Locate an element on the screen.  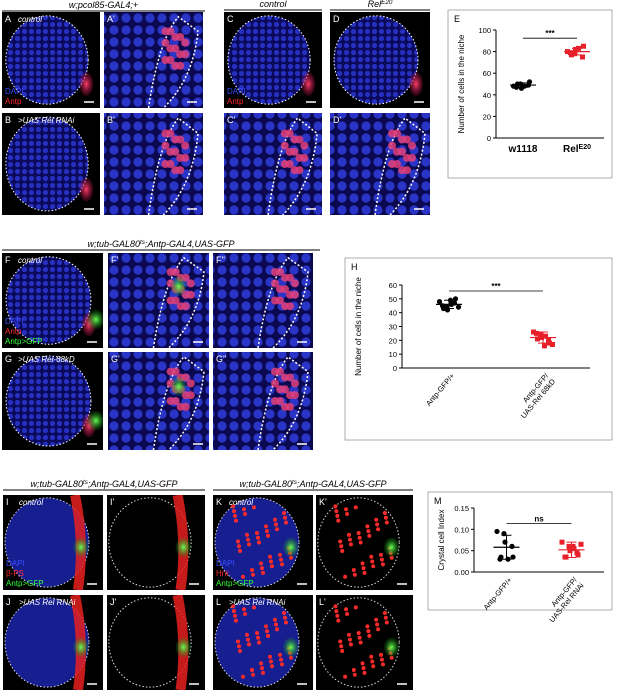
panel-label: D' is located at coordinates (337, 120).